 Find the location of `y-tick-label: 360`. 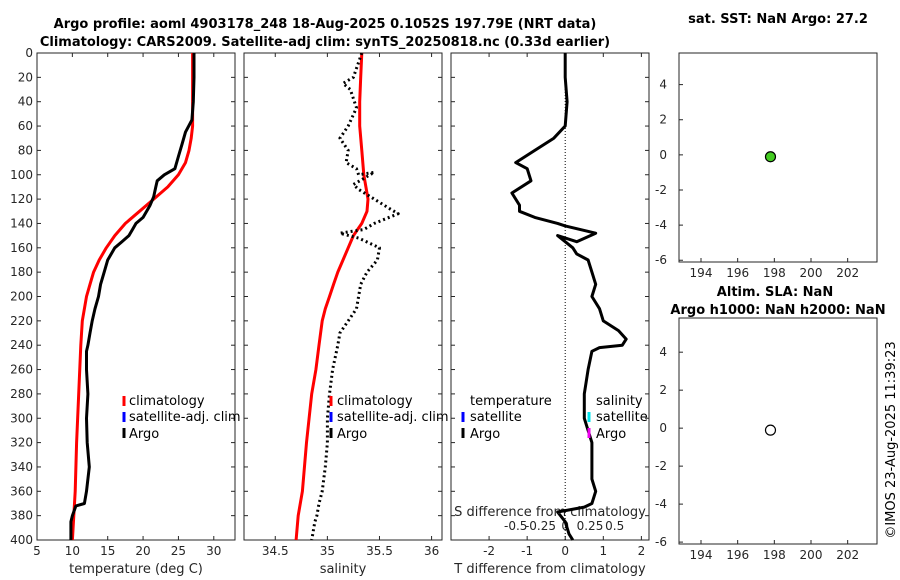

y-tick-label: 360 is located at coordinates (21, 491).